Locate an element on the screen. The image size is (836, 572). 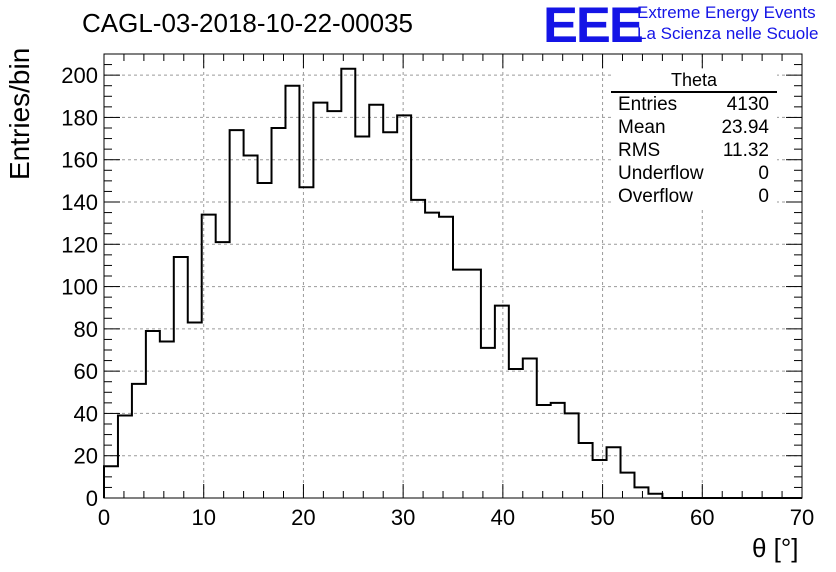
y-tick-label: 60 is located at coordinates (86, 371).